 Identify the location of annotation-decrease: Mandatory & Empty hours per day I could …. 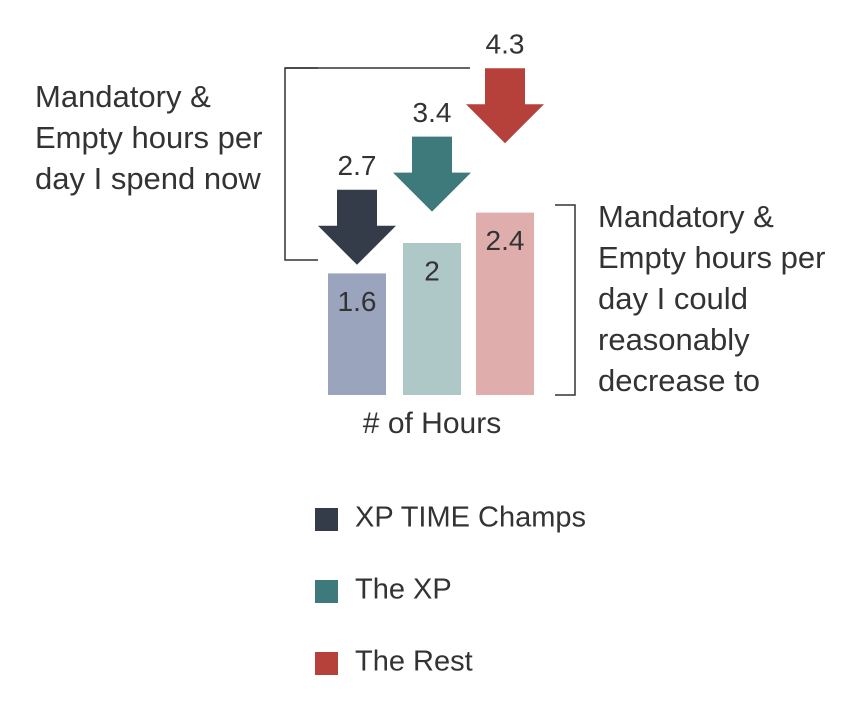
(712, 298).